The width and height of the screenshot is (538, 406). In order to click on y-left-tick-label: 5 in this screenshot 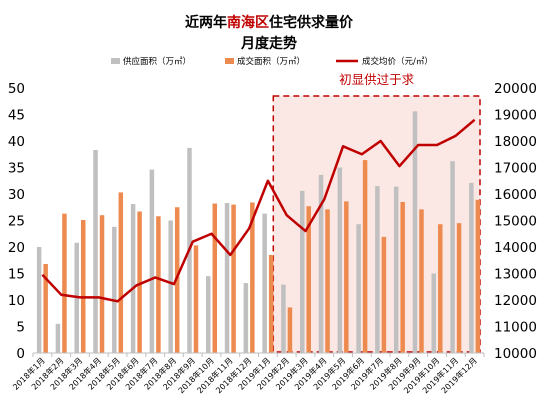, I will do `click(20, 328)`.